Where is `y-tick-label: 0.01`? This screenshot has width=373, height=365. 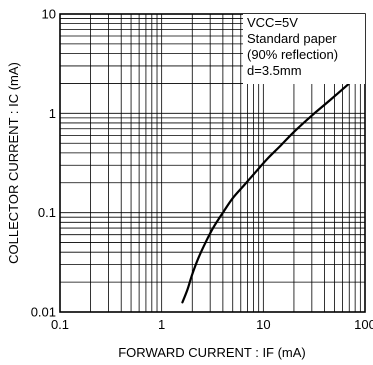 y-tick-label: 0.01 is located at coordinates (43, 312).